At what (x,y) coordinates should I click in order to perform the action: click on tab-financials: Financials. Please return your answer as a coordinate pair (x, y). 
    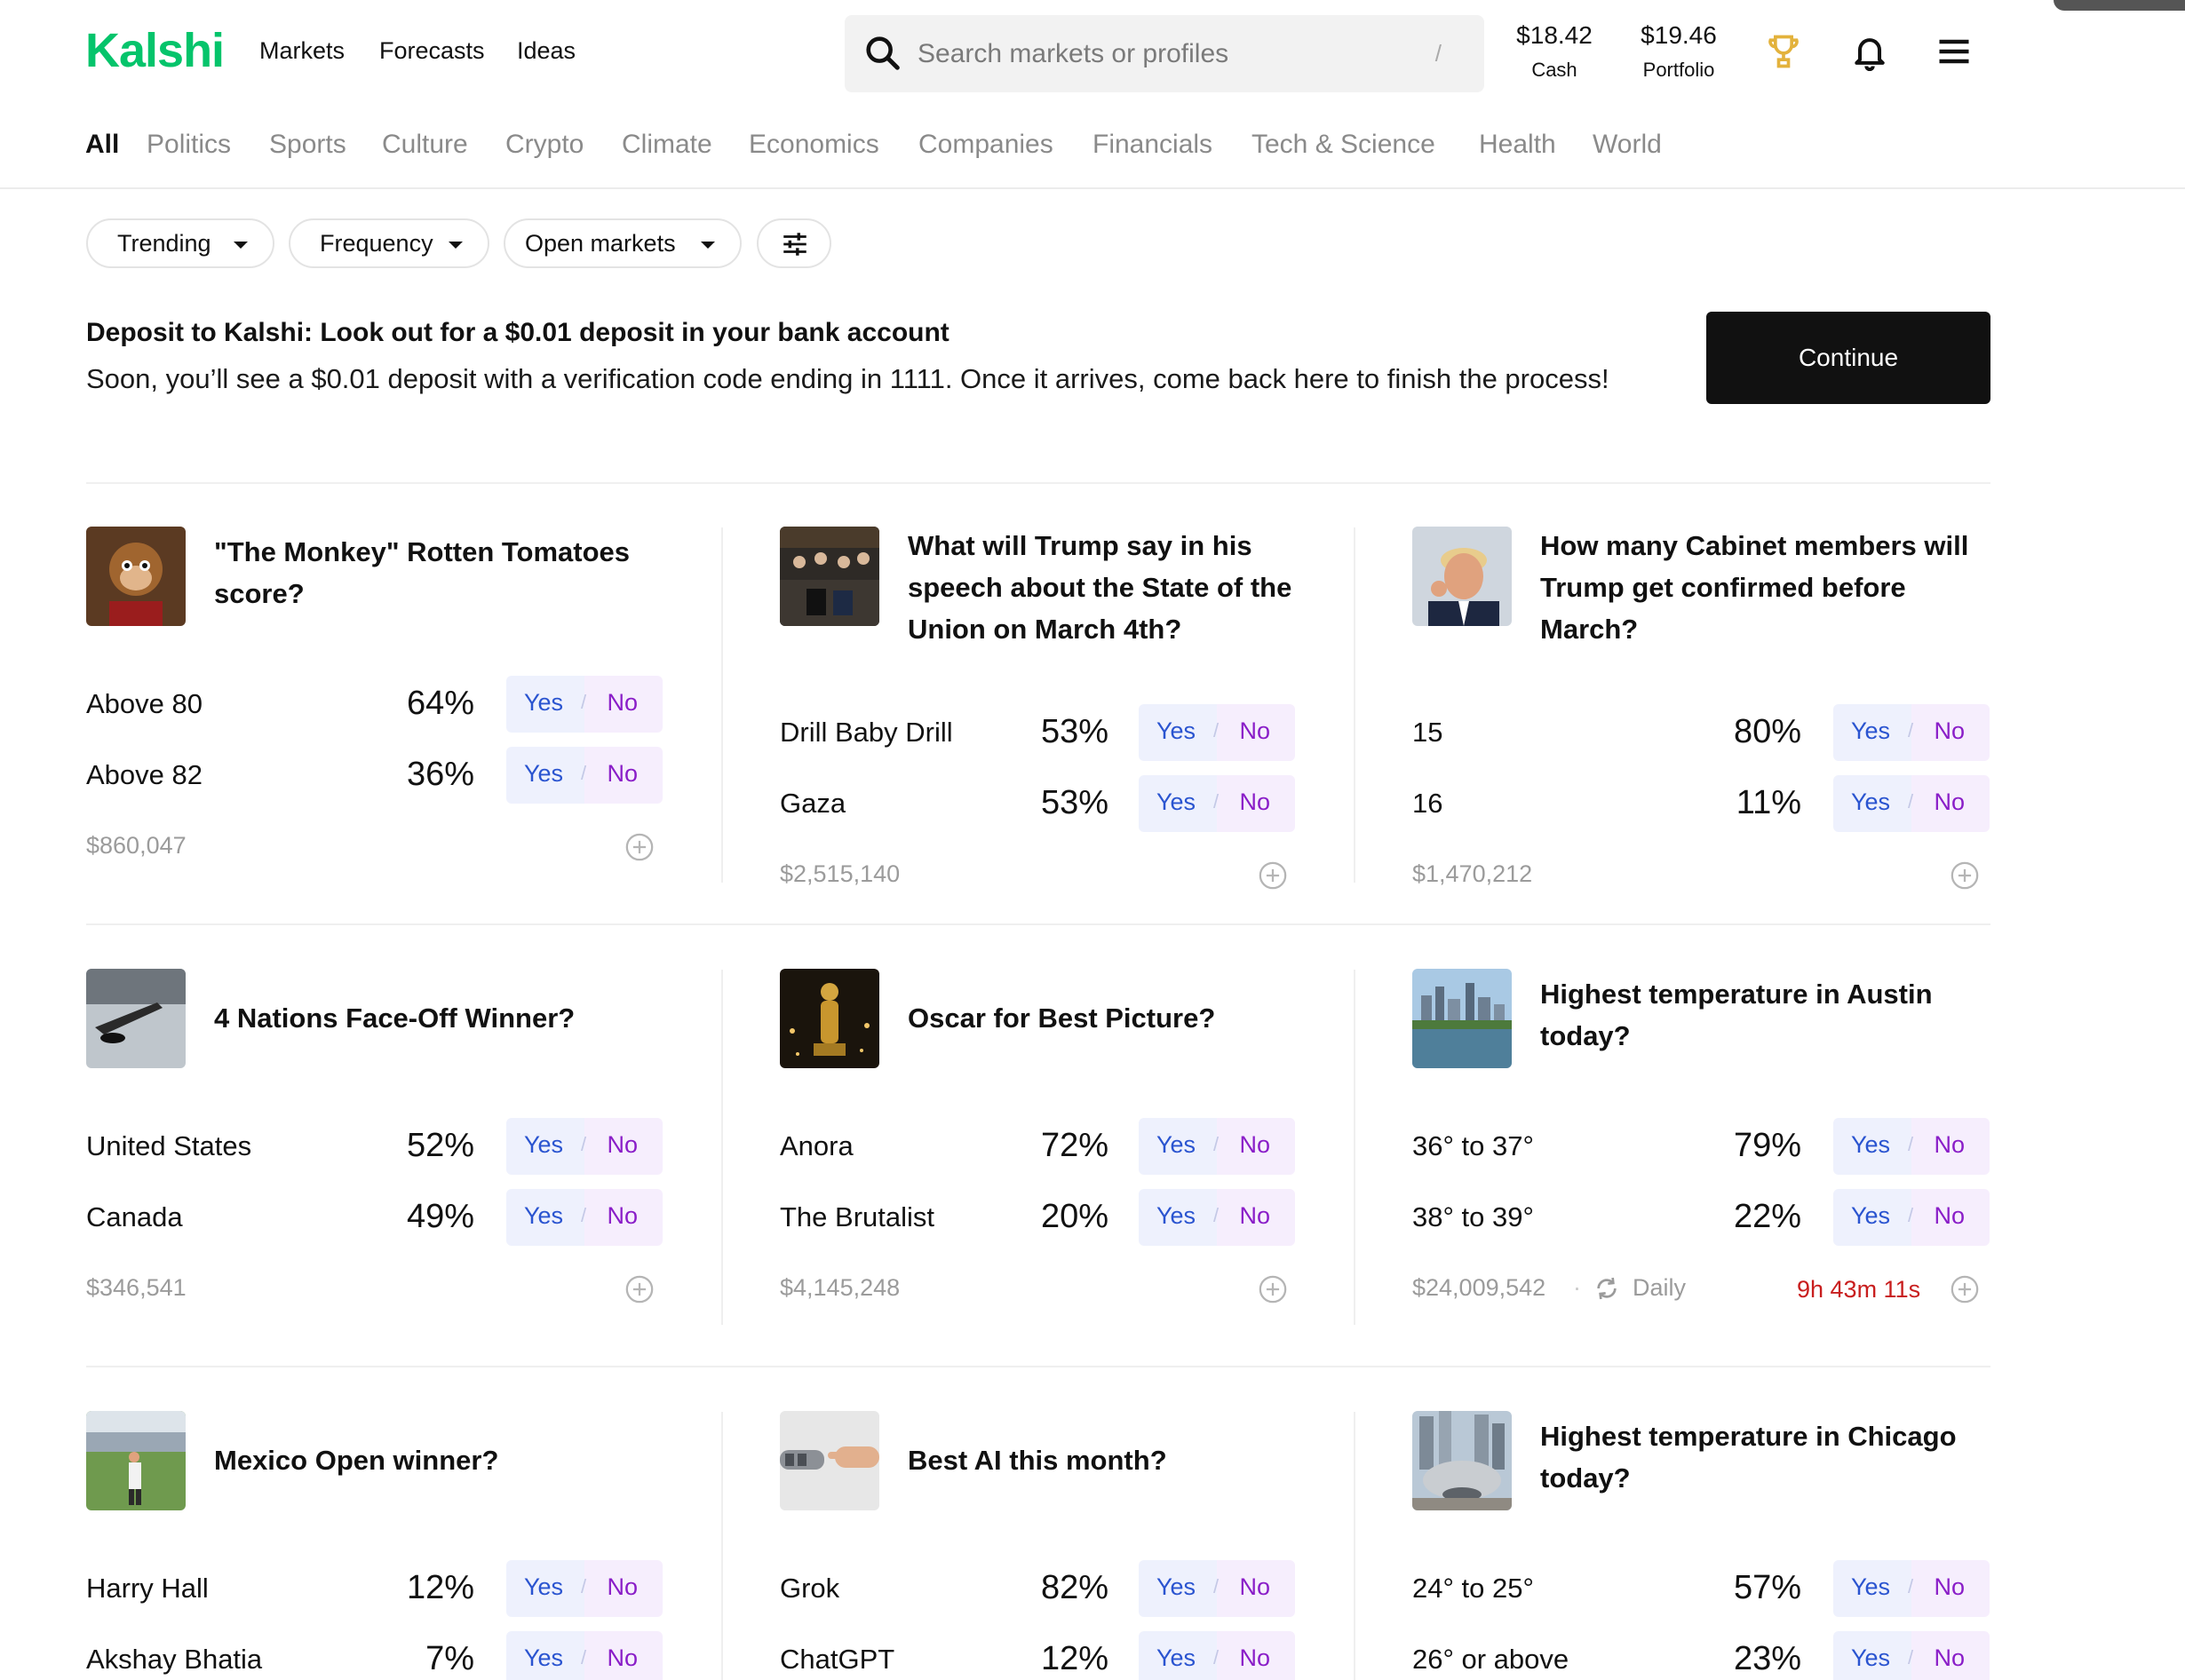
    Looking at the image, I should click on (1152, 144).